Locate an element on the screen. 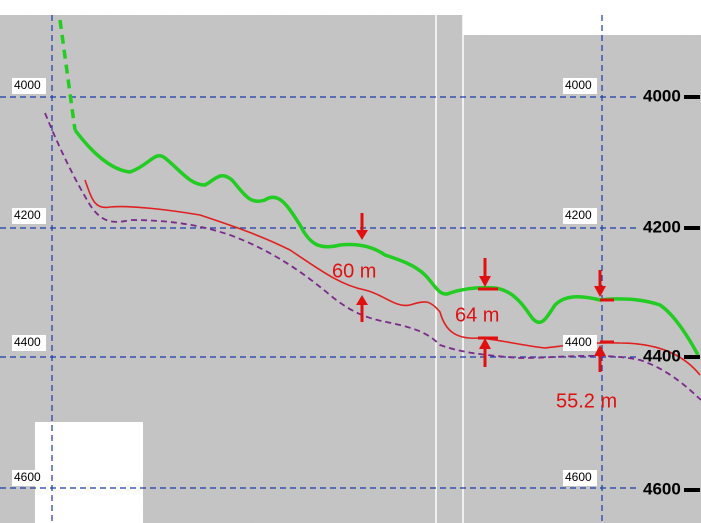 The image size is (701, 523). green-horizon-extension is located at coordinates (67, 75).